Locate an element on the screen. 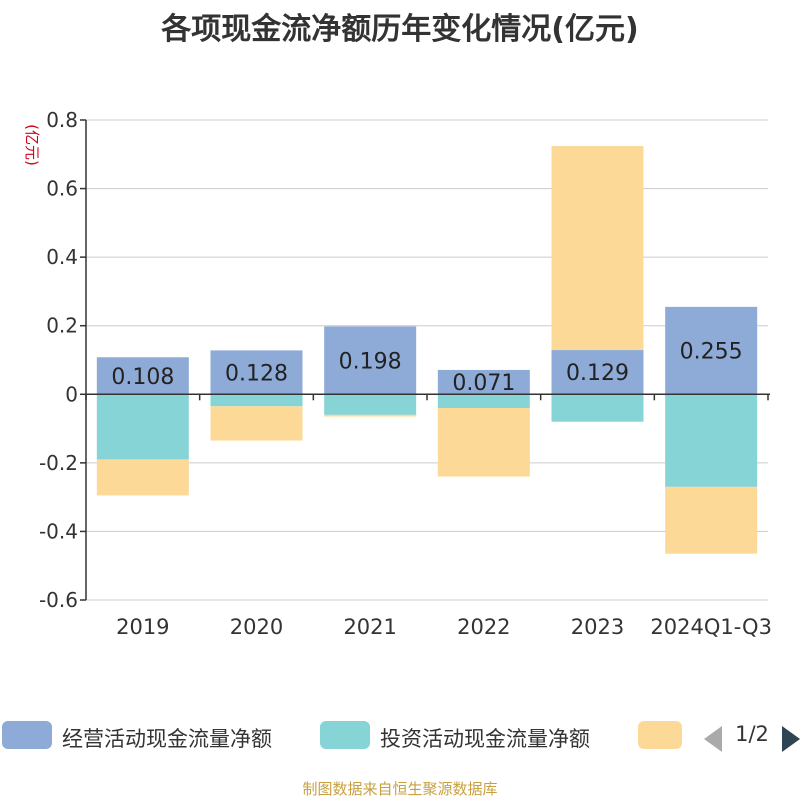  legend-swatch-investing is located at coordinates (345, 735).